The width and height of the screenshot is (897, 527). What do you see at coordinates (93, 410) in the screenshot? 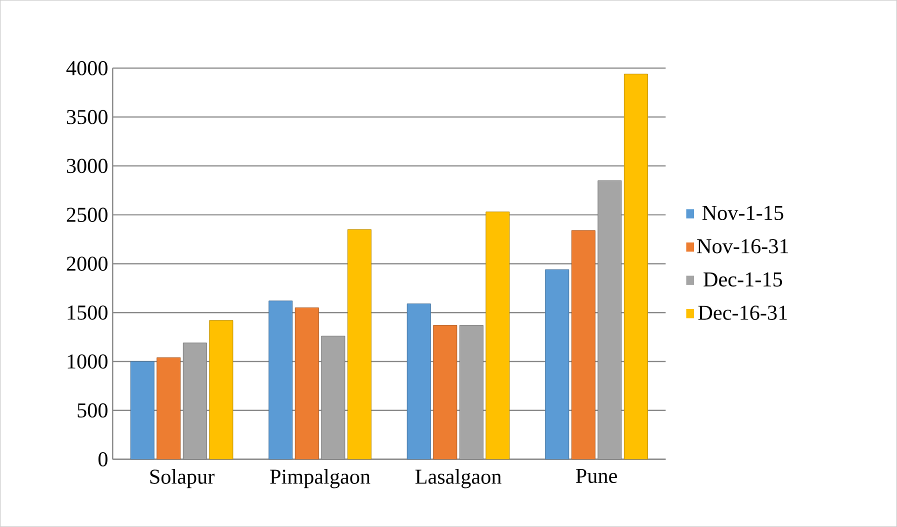
I see `y-tick-label: 500` at bounding box center [93, 410].